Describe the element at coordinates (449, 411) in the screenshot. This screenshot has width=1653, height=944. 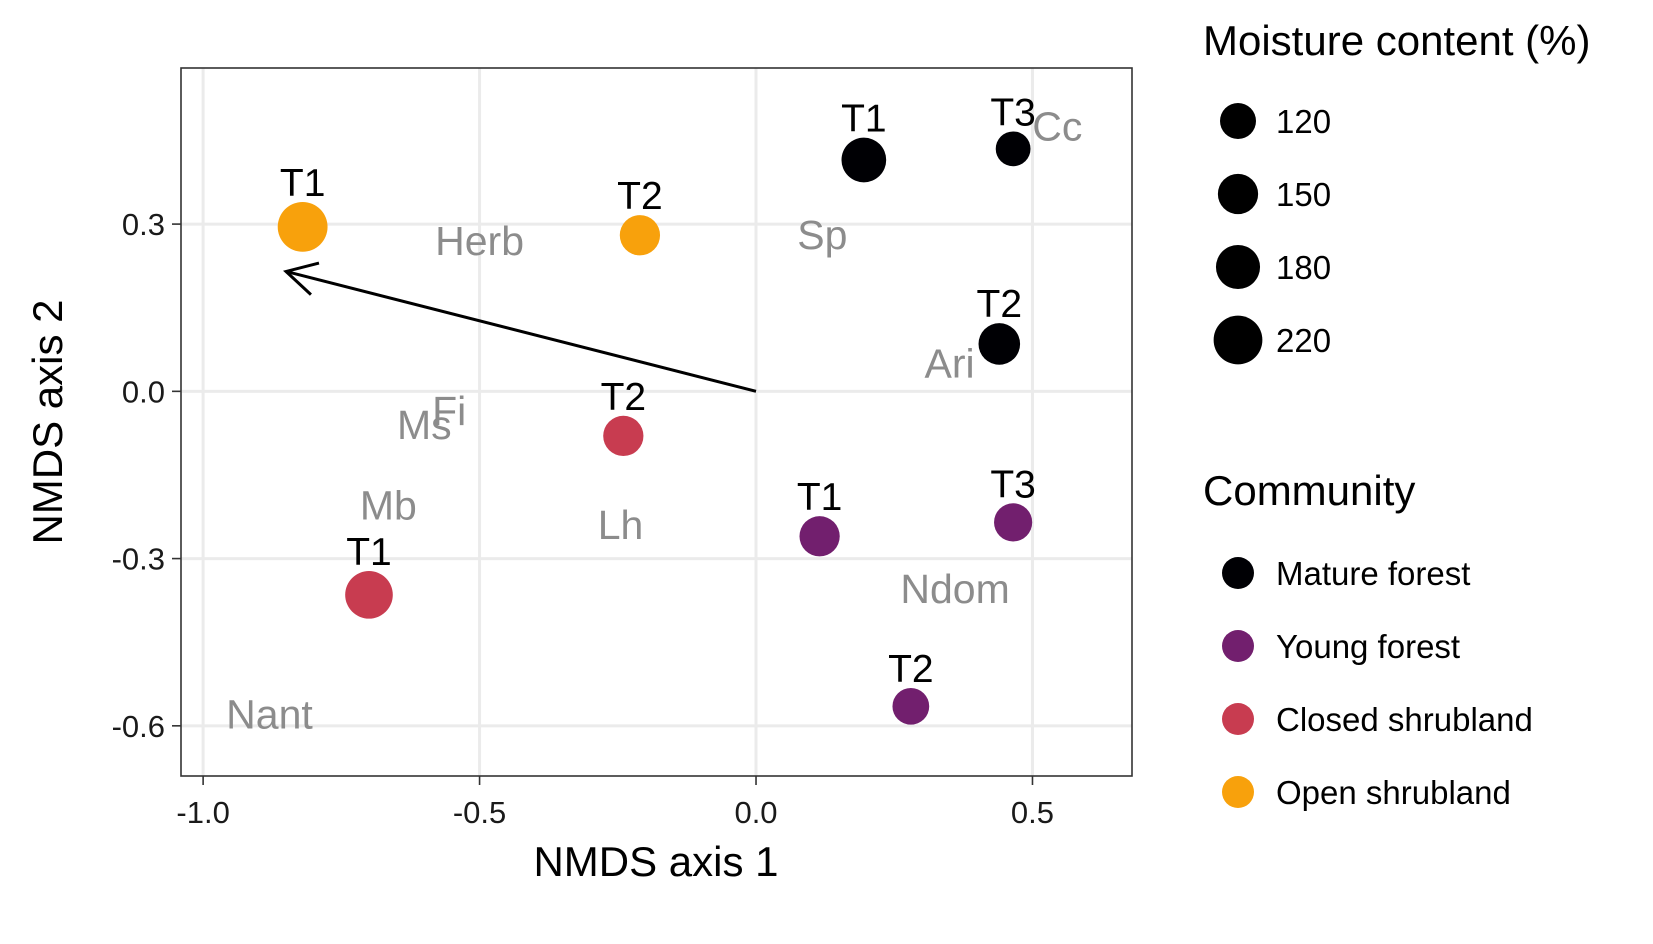
I see `species-label: Fi` at that location.